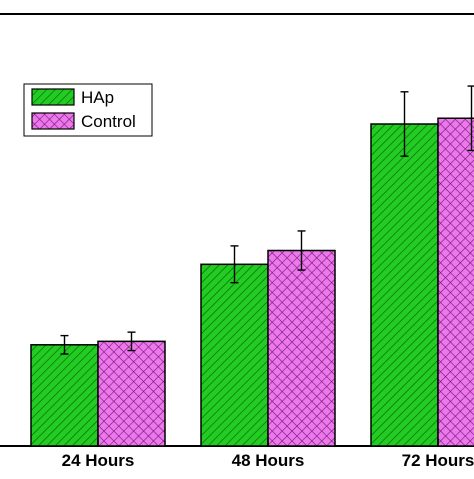 This screenshot has height=479, width=474. What do you see at coordinates (53, 121) in the screenshot?
I see `legend-swatch-control` at bounding box center [53, 121].